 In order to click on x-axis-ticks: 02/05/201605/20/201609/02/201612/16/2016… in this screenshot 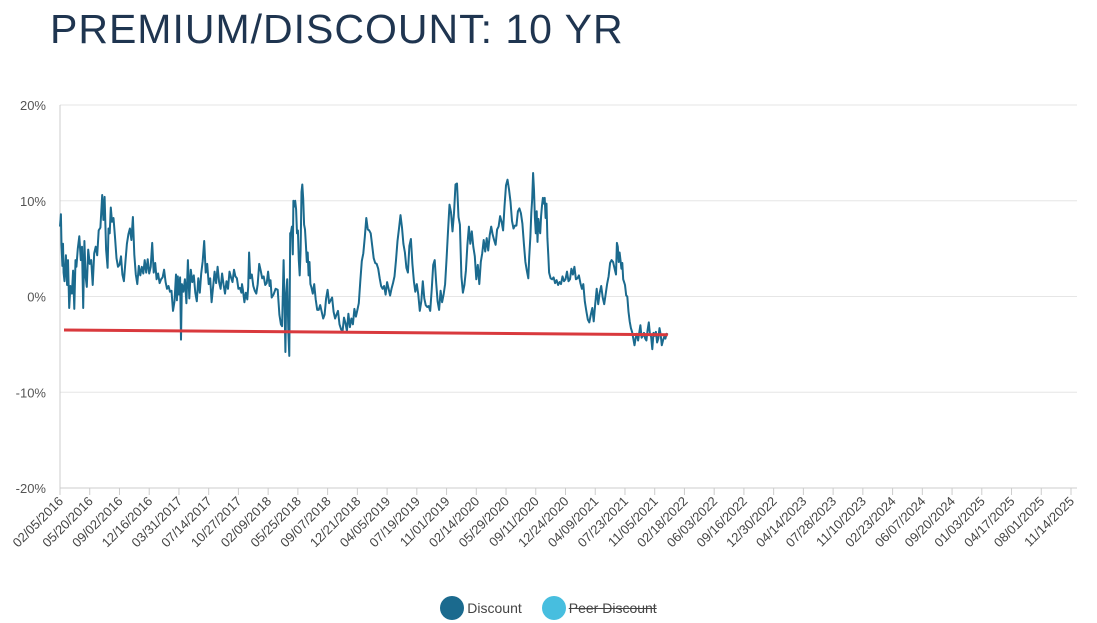, I will do `click(543, 522)`.